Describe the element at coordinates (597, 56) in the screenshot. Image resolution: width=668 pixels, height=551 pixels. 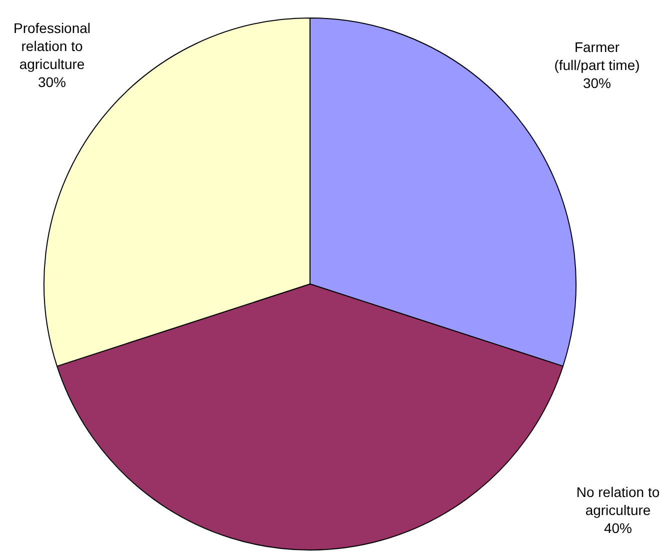
I see `slice-label: Farmer (full/part time)` at that location.